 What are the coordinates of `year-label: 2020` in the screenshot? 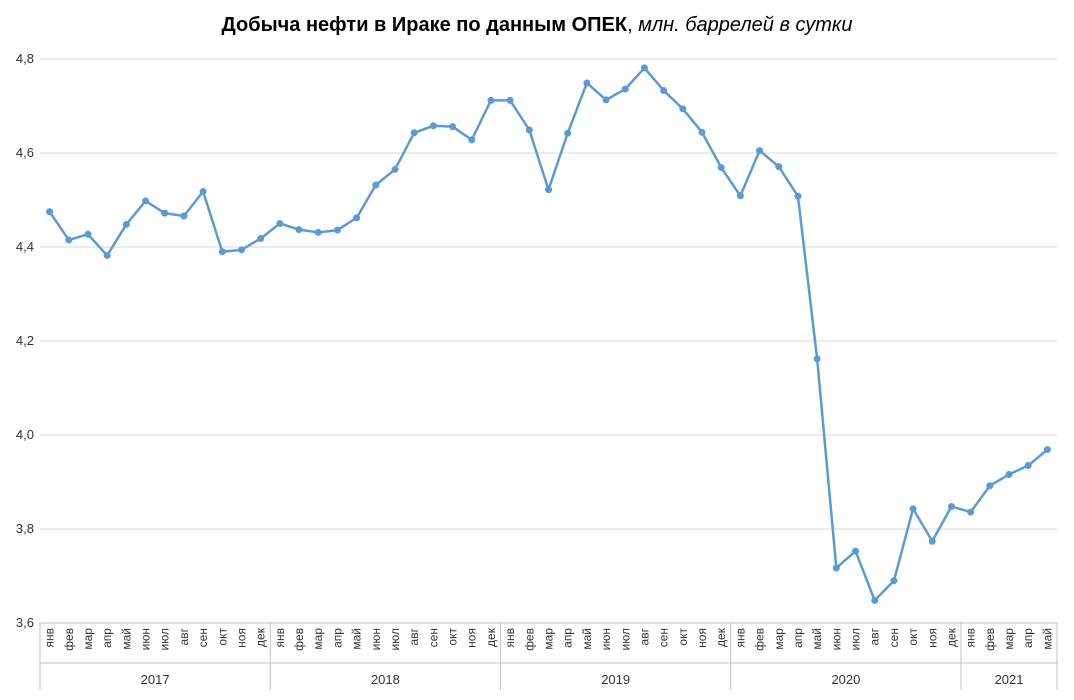 It's located at (845, 679).